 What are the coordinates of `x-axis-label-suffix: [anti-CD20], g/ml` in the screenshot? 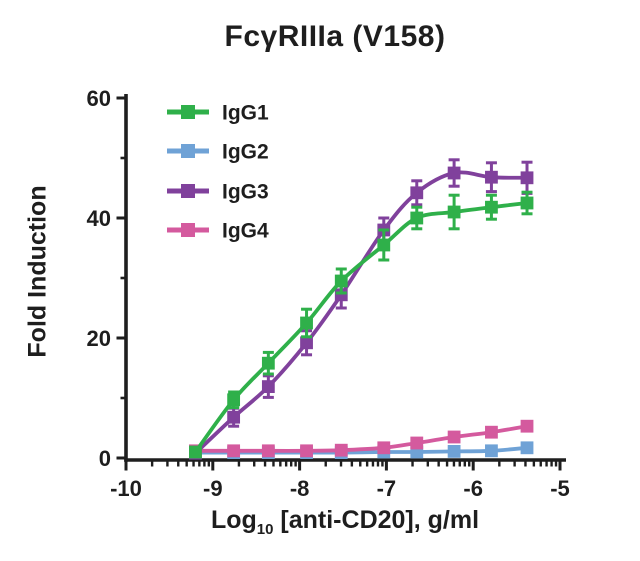 It's located at (376, 520).